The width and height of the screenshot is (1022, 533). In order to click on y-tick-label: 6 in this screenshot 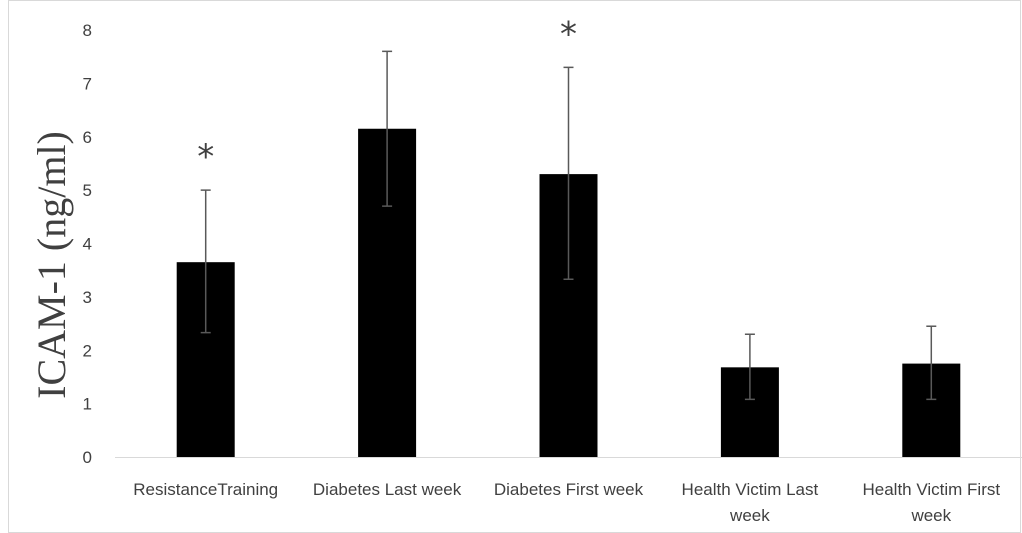, I will do `click(87, 137)`.